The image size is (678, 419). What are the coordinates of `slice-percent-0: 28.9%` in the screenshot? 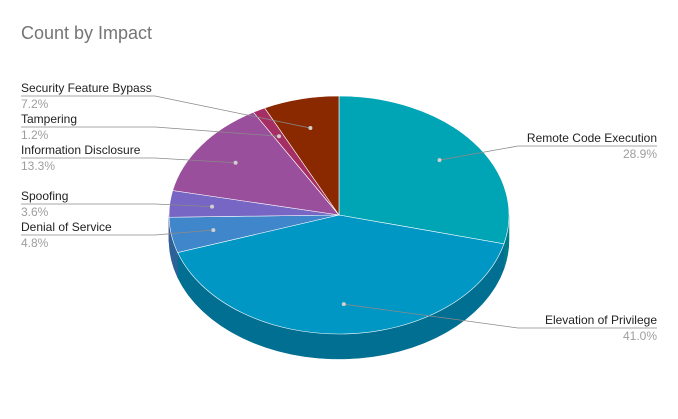 It's located at (640, 154).